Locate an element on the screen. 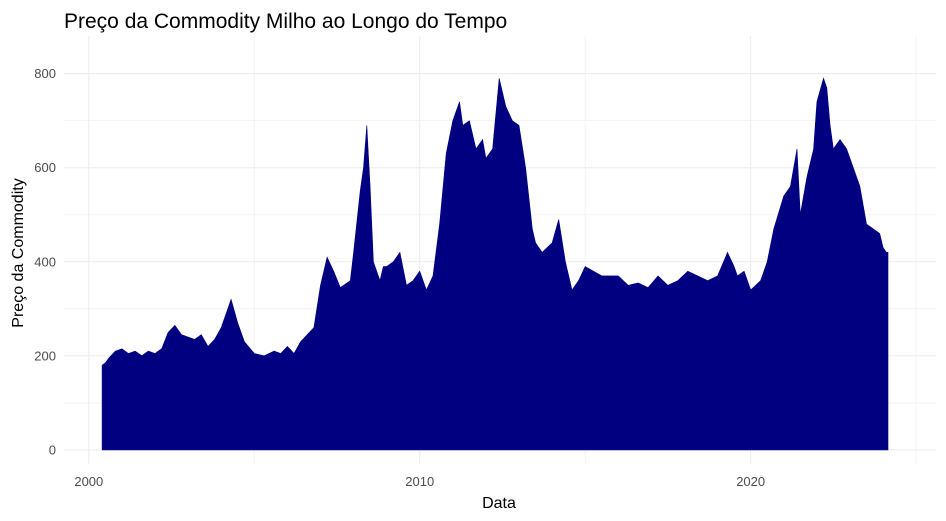 This screenshot has height=521, width=946. x-tick-label: 2010 is located at coordinates (419, 481).